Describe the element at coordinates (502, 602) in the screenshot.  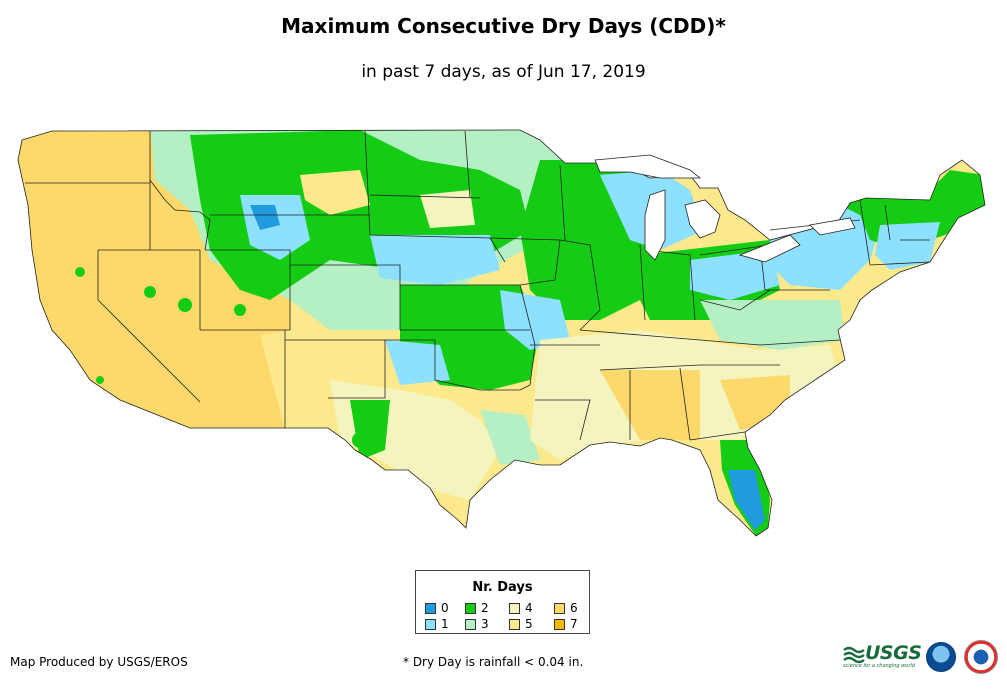
I see `legend: Nr. Days 0 1 2 3 4 5 6 7` at that location.